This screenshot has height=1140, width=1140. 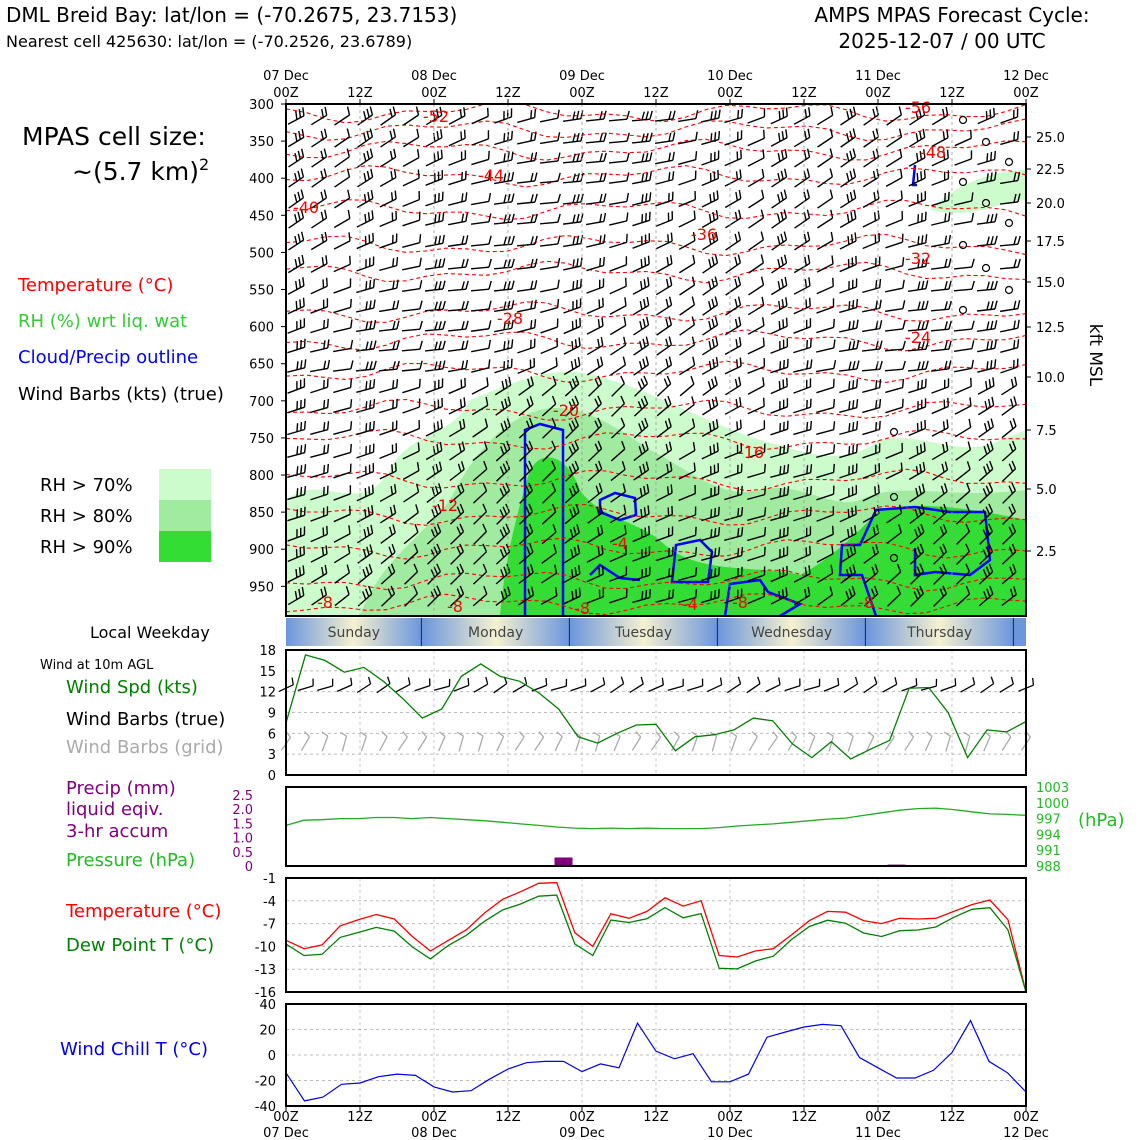 I want to click on dewpoint-line, so click(x=656, y=943).